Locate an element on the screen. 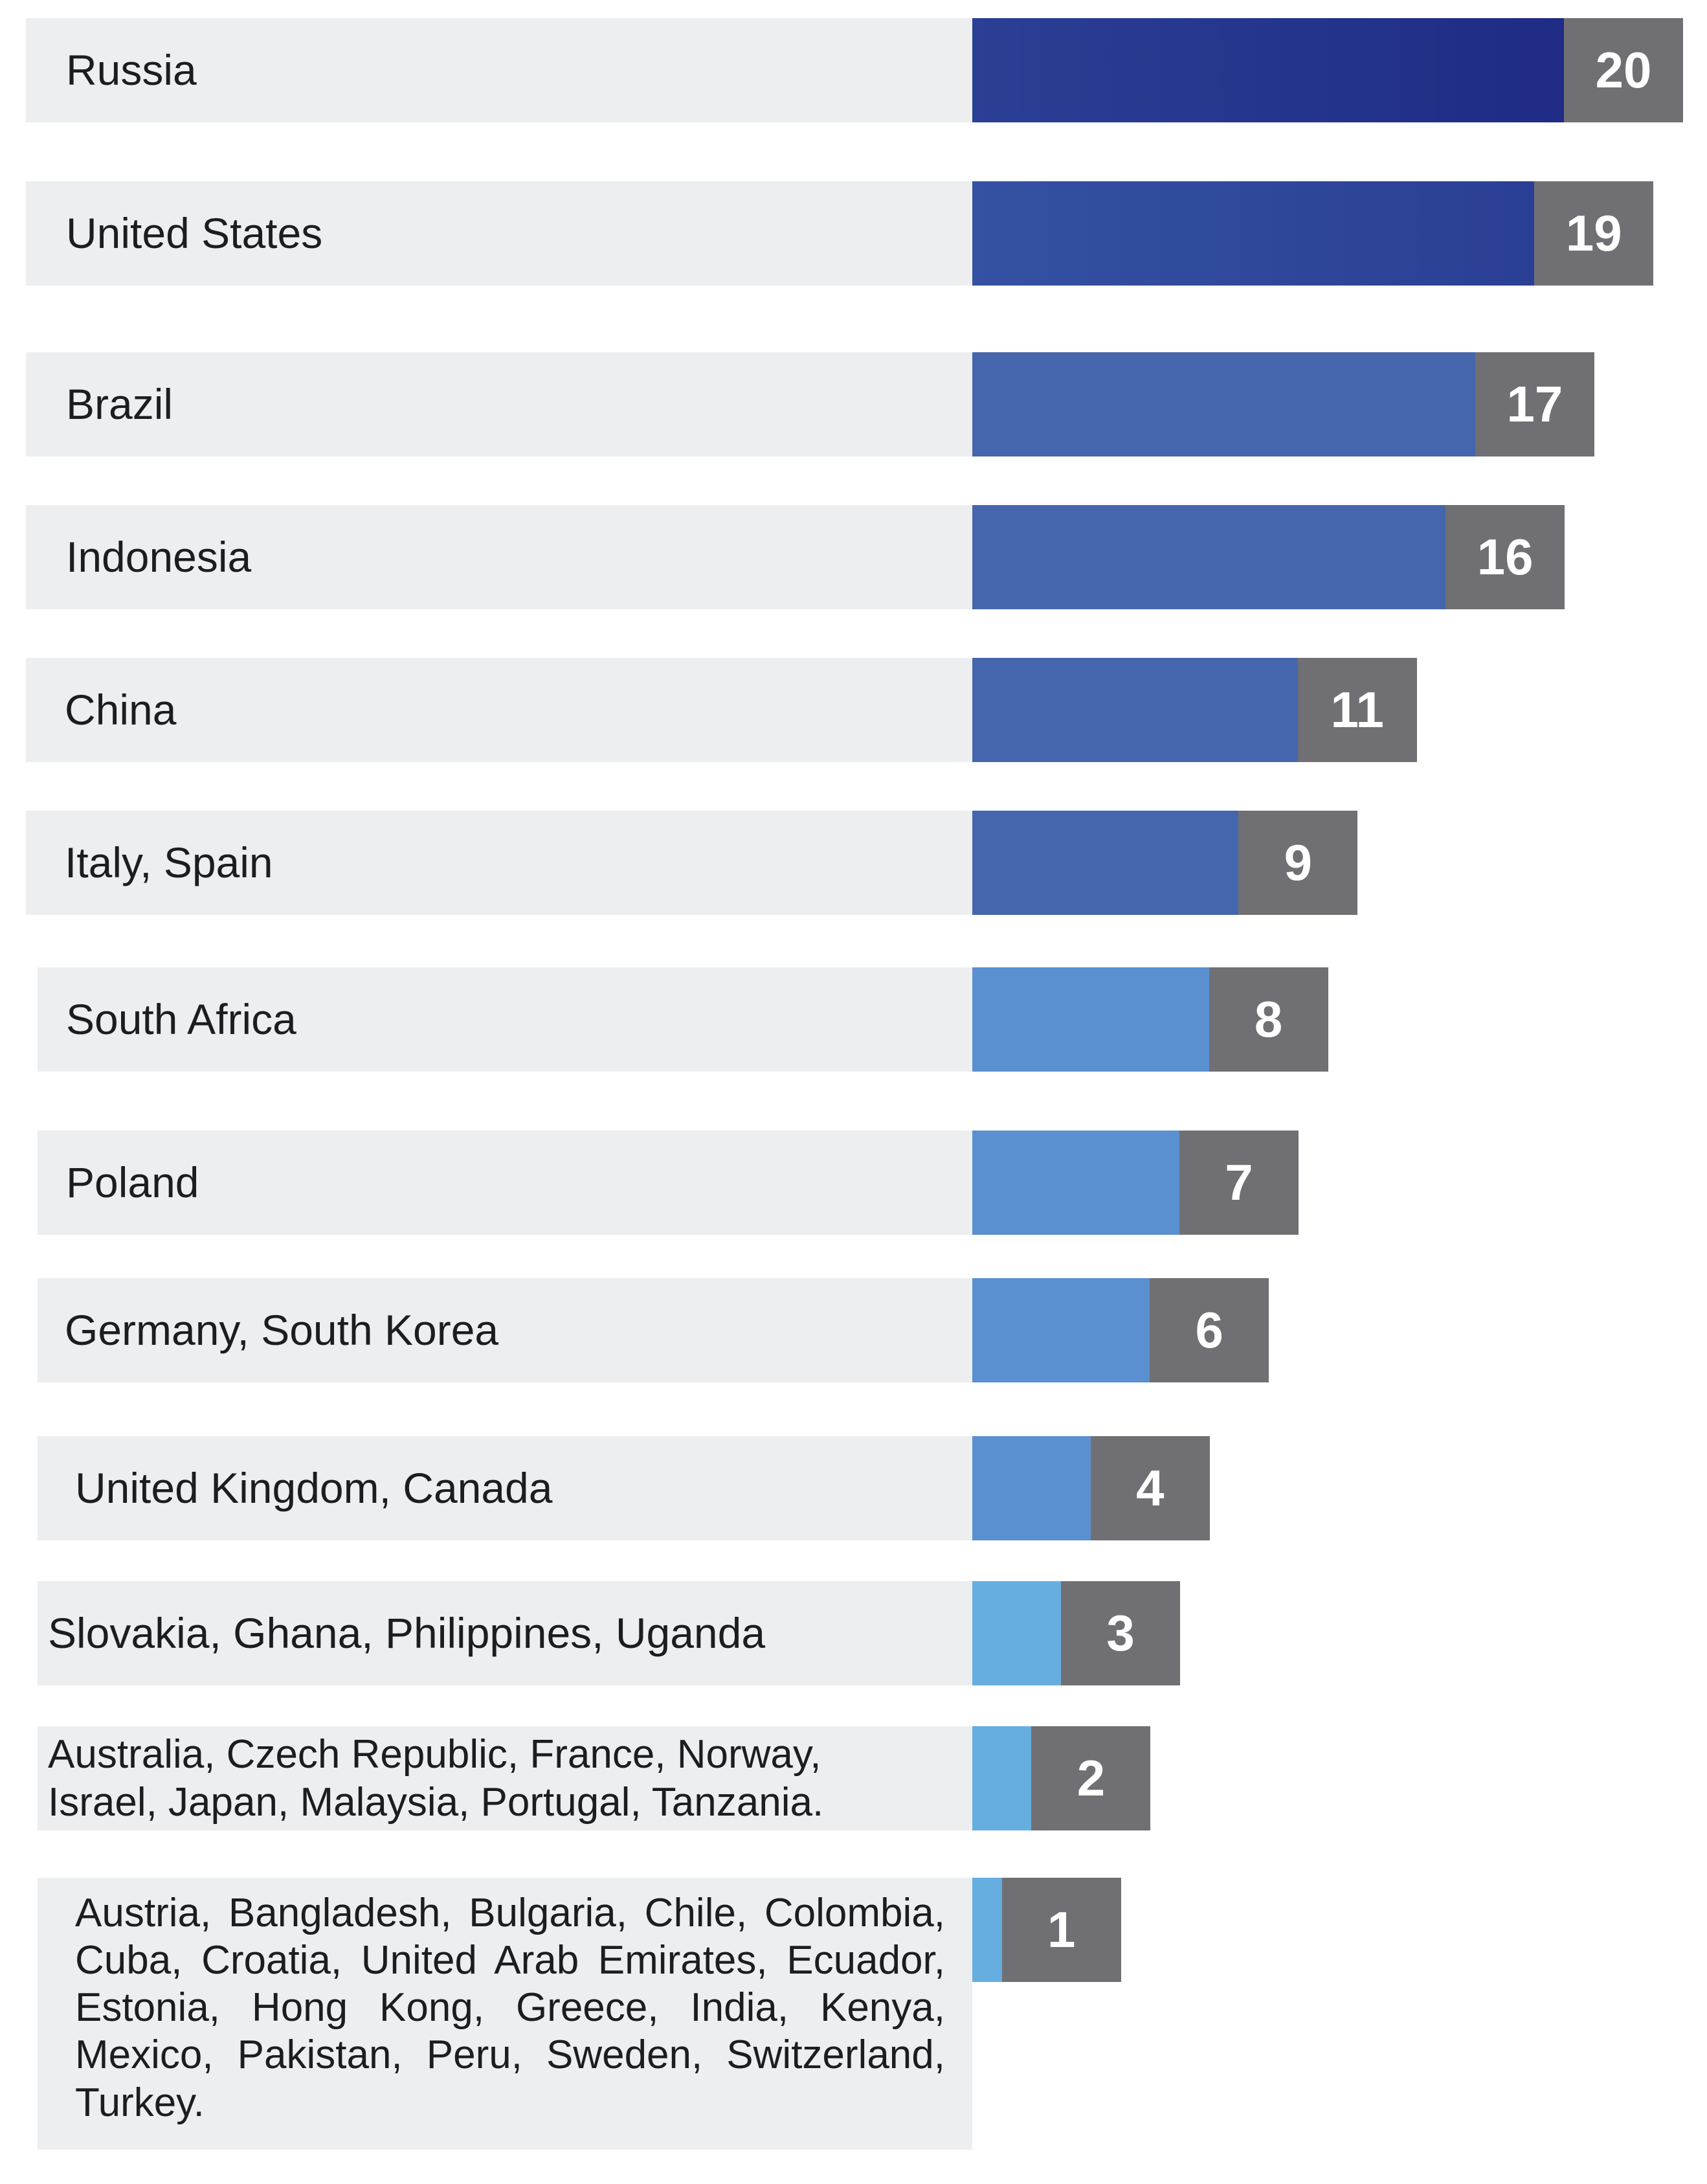 The width and height of the screenshot is (1707, 2184). row-label-panel: Russia is located at coordinates (499, 70).